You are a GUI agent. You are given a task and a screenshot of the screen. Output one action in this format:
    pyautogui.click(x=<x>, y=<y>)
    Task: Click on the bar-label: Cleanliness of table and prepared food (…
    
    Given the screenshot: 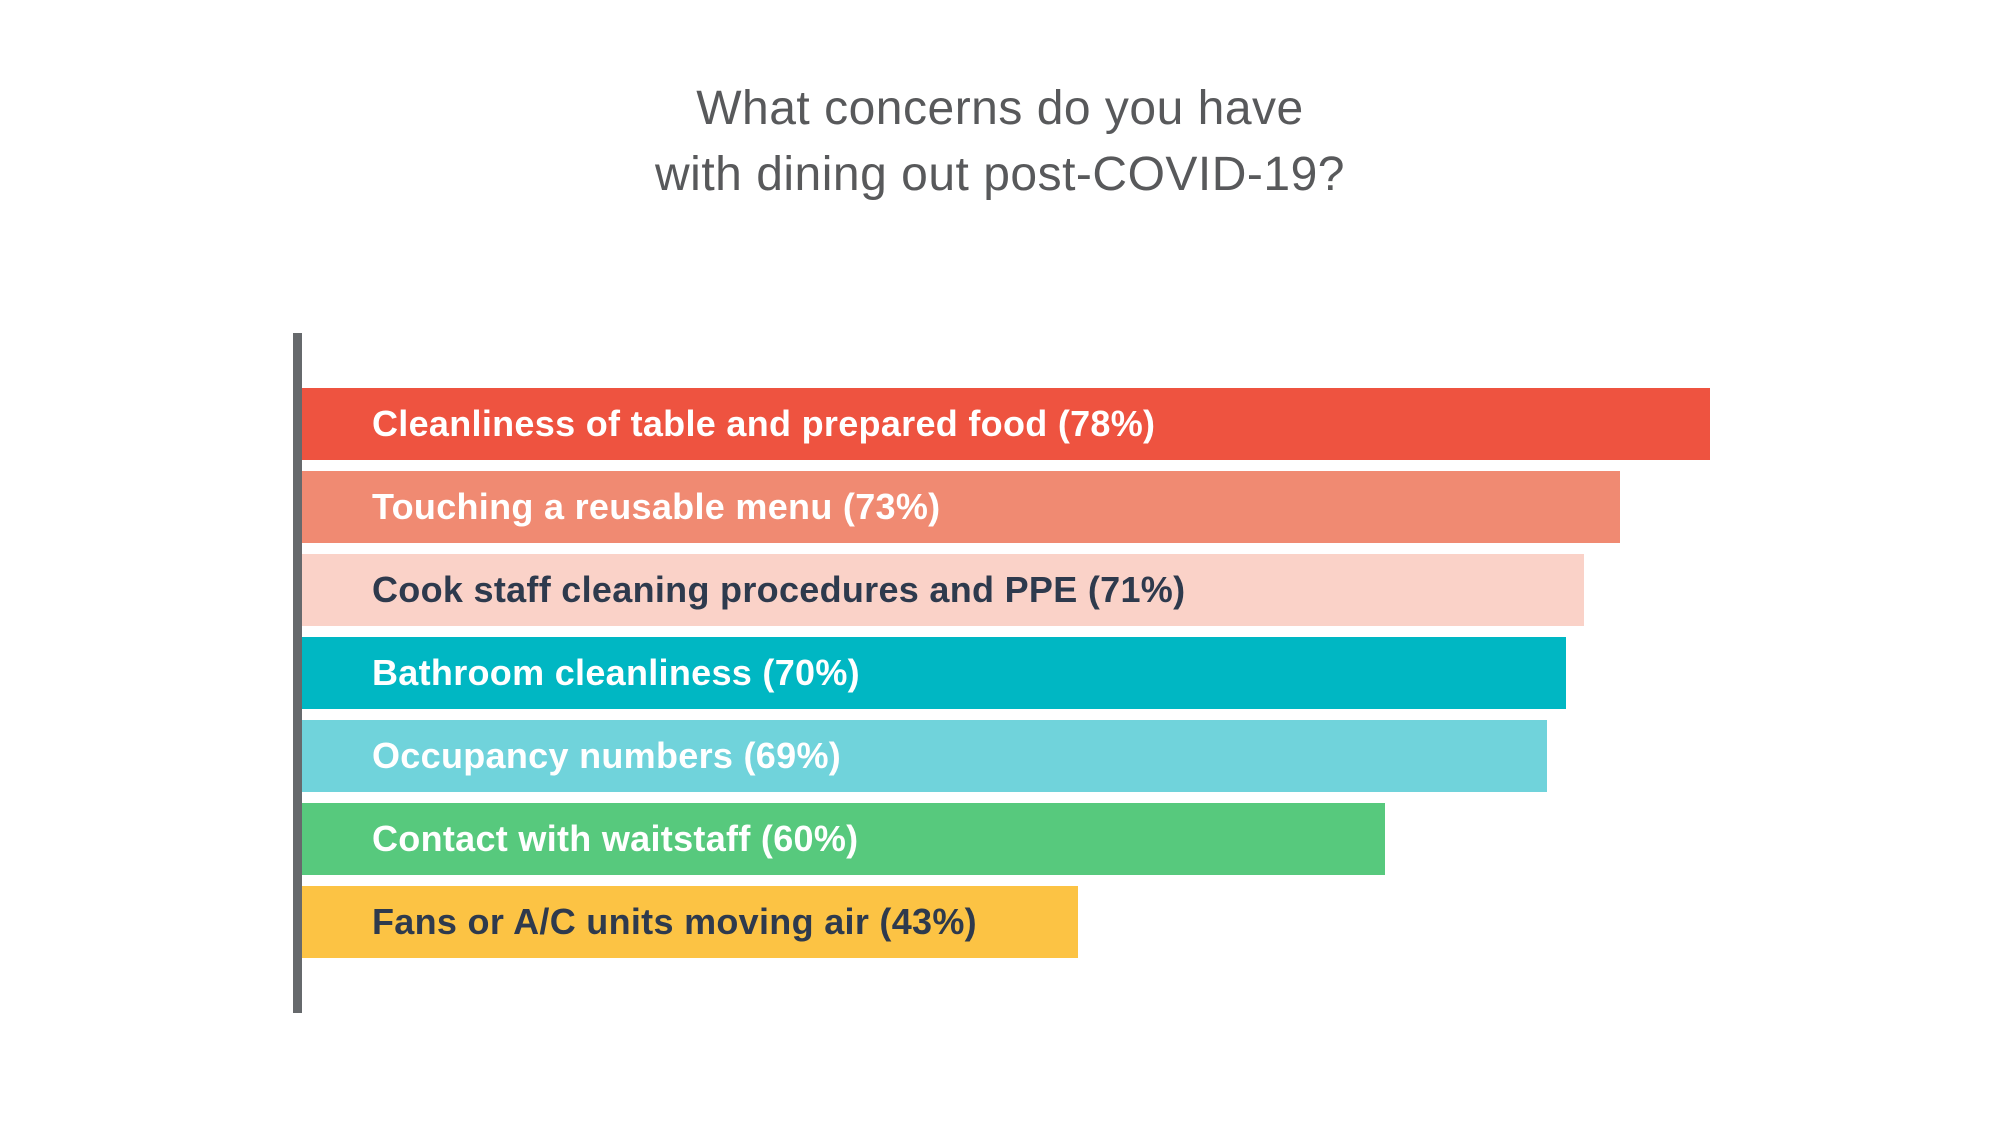 What is the action you would take?
    pyautogui.click(x=764, y=423)
    